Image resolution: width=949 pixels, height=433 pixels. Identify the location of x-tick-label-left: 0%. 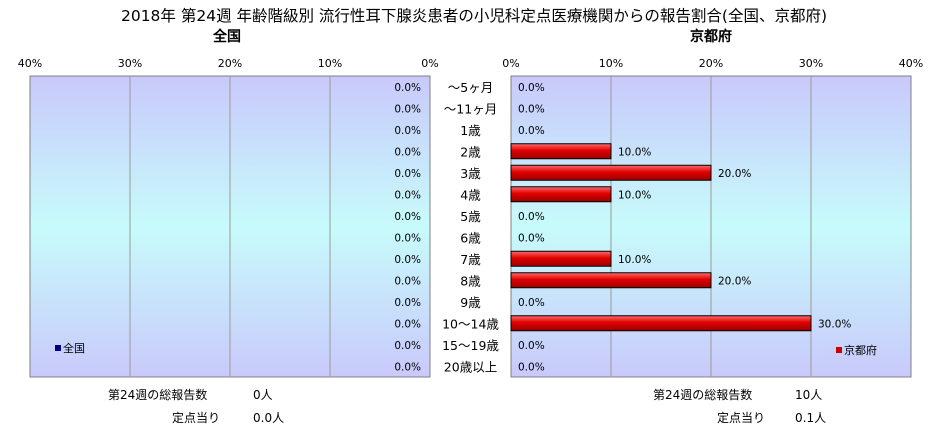
(429, 63).